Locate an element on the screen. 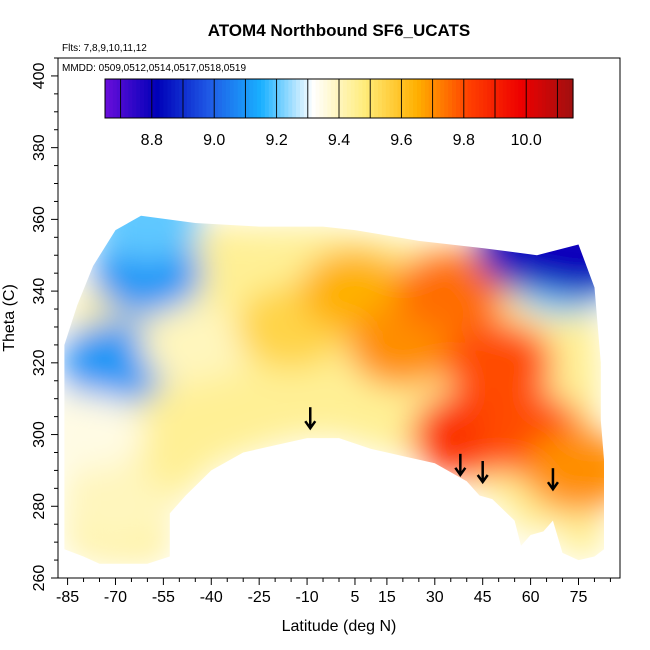 The image size is (650, 650). colorbar-tick-label-5: 9.8 is located at coordinates (464, 140).